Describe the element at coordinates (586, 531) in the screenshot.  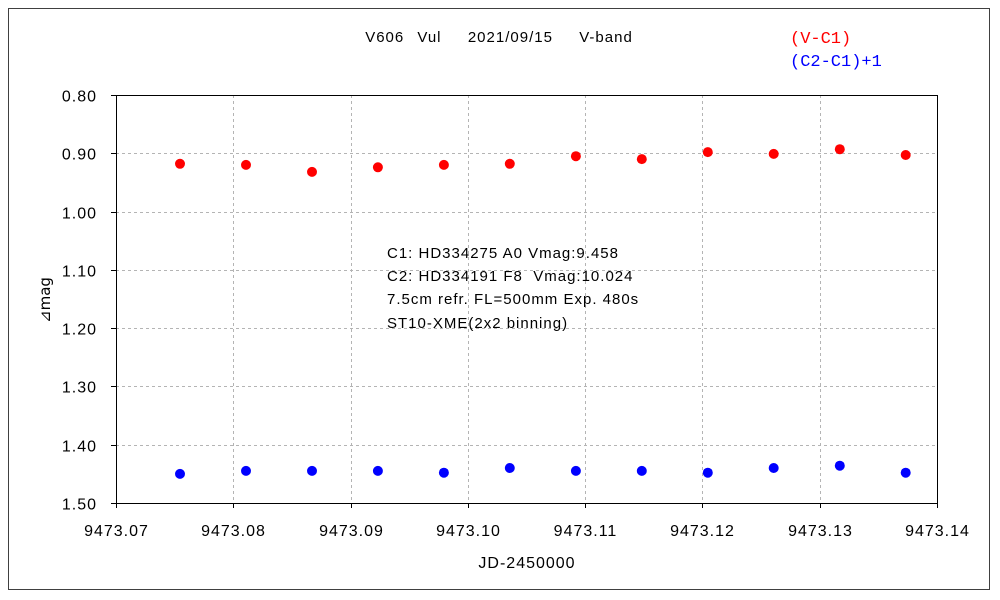
I see `x-tick-label: 9473.11` at that location.